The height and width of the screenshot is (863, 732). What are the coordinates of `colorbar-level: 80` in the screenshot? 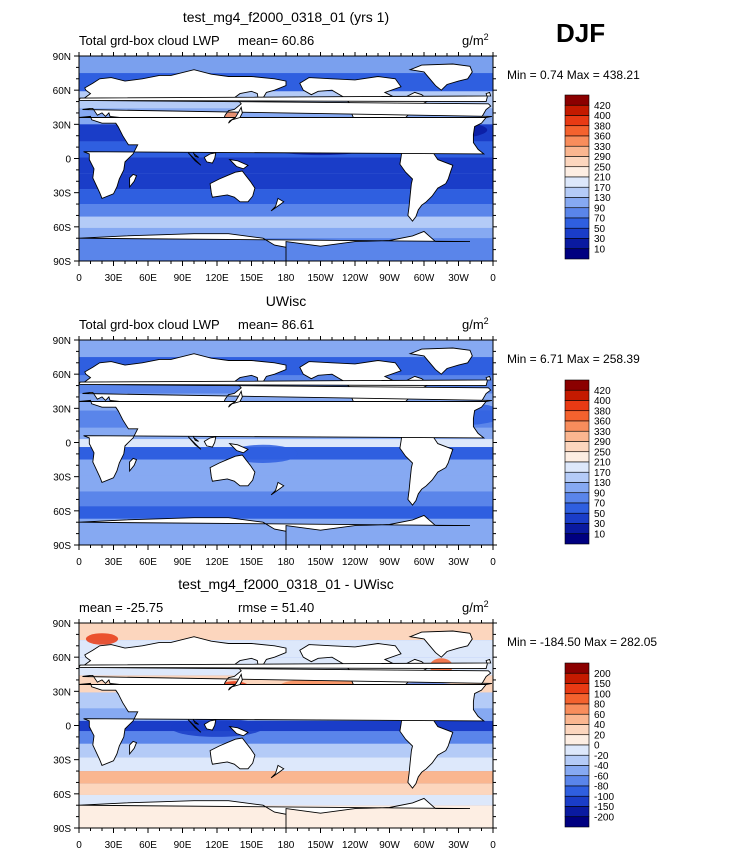 It's located at (600, 705).